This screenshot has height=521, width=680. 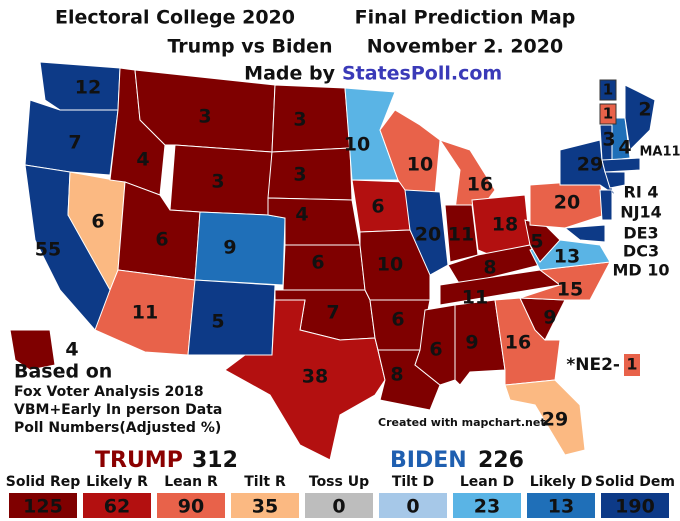 I want to click on legend-value: 62, so click(x=117, y=507).